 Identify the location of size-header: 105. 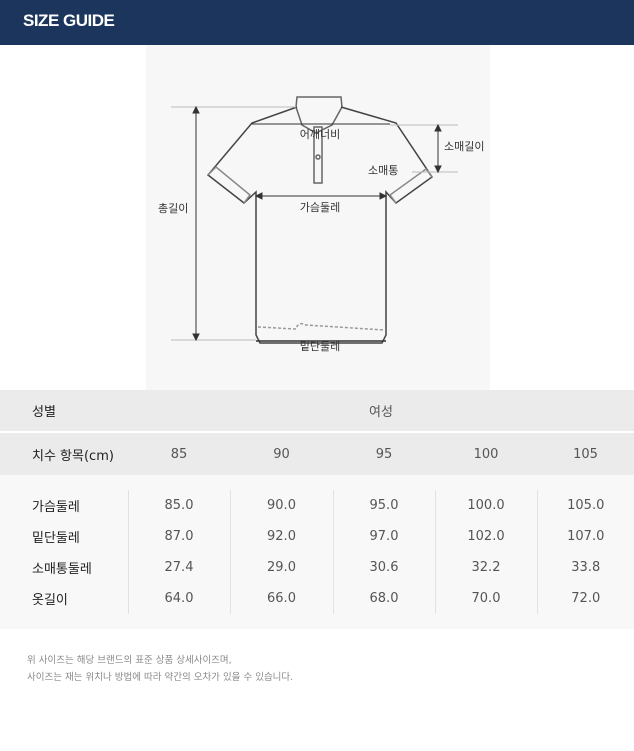
(585, 453).